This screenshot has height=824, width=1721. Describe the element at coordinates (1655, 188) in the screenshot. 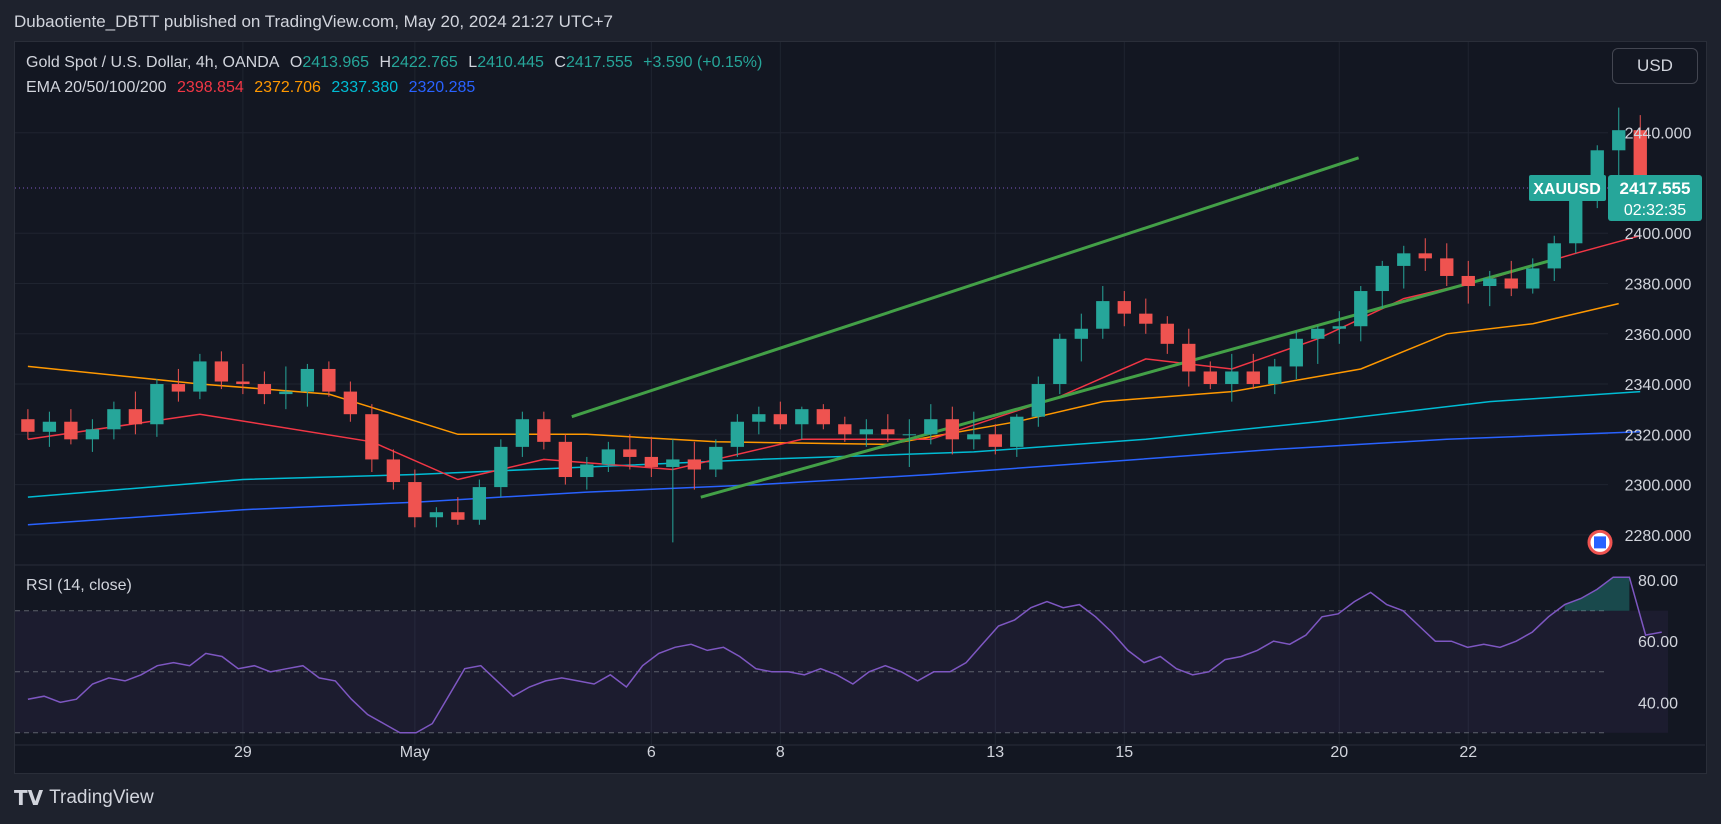

I see `price-tag-value: 2417.555` at that location.